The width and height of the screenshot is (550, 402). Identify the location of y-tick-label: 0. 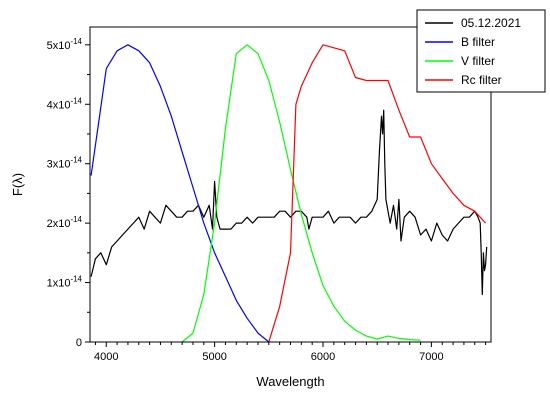
(79, 343).